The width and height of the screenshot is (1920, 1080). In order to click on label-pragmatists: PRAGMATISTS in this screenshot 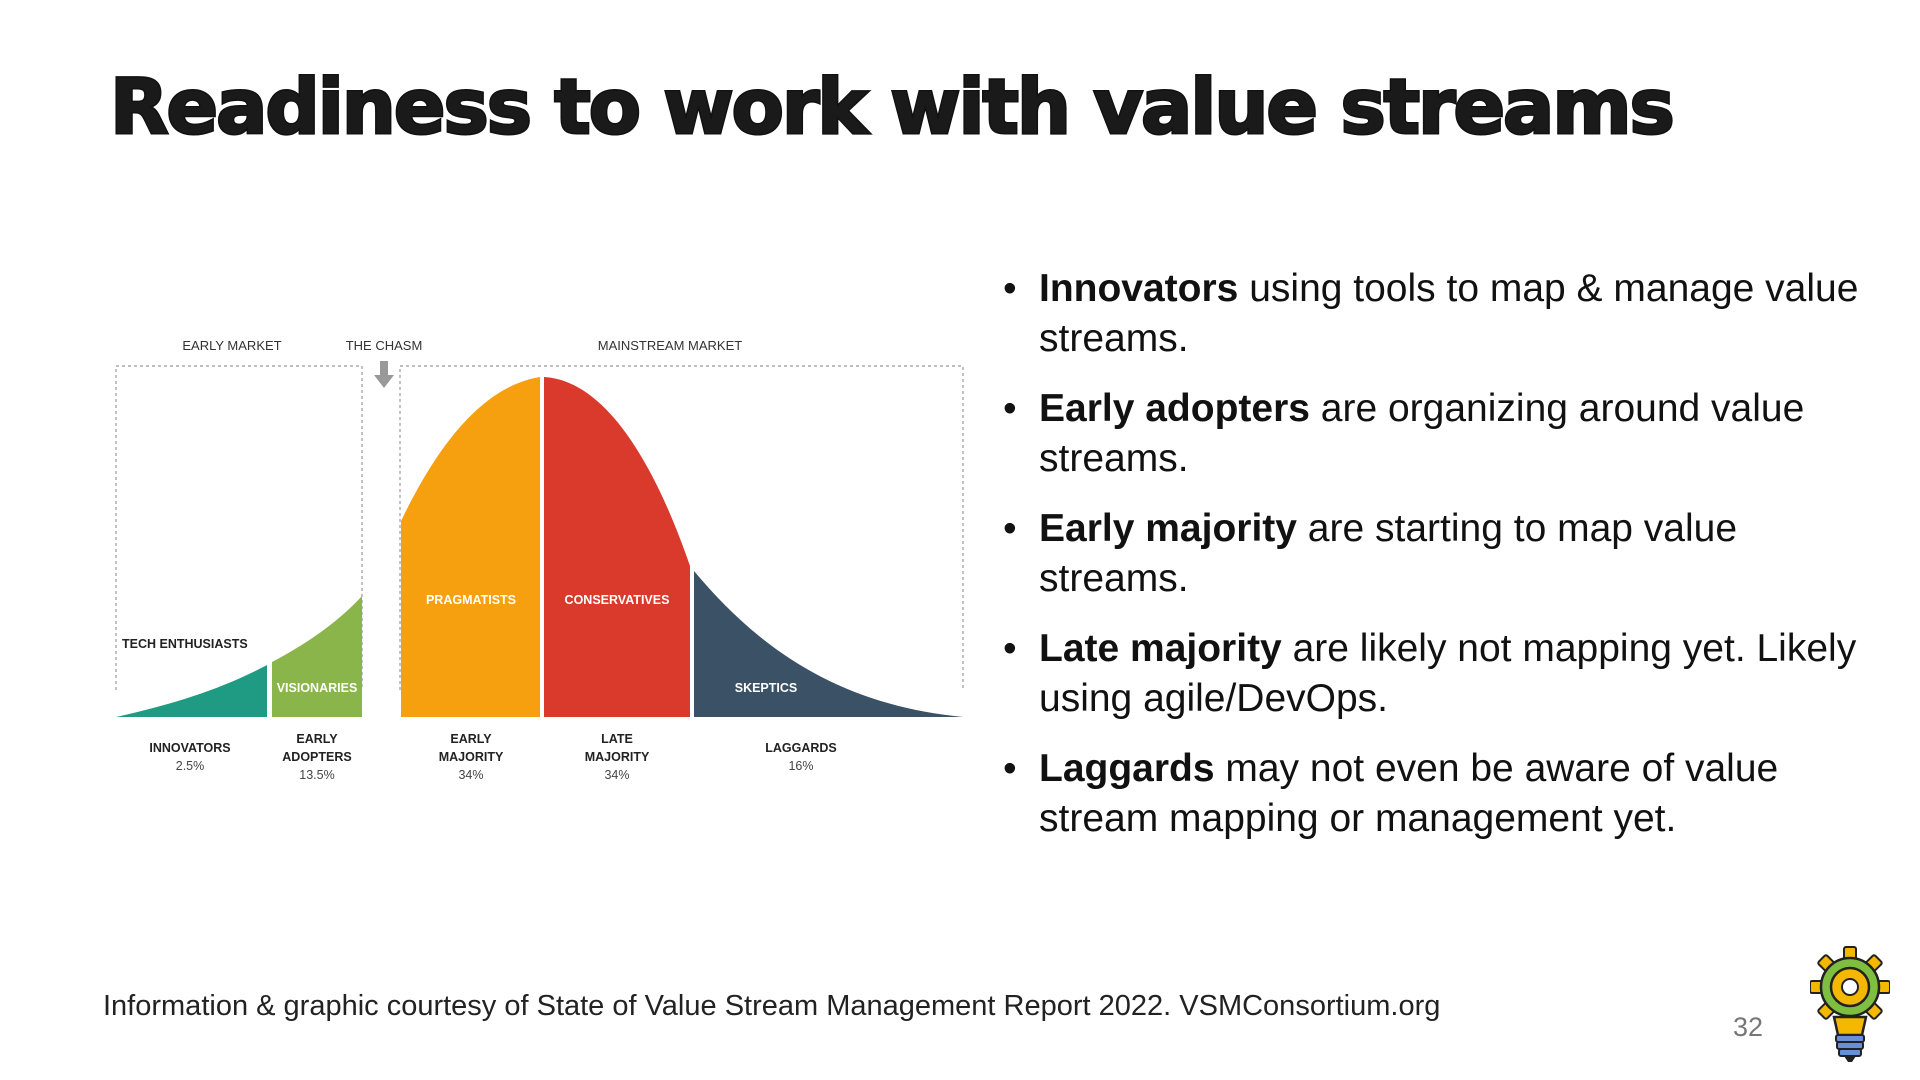, I will do `click(471, 600)`.